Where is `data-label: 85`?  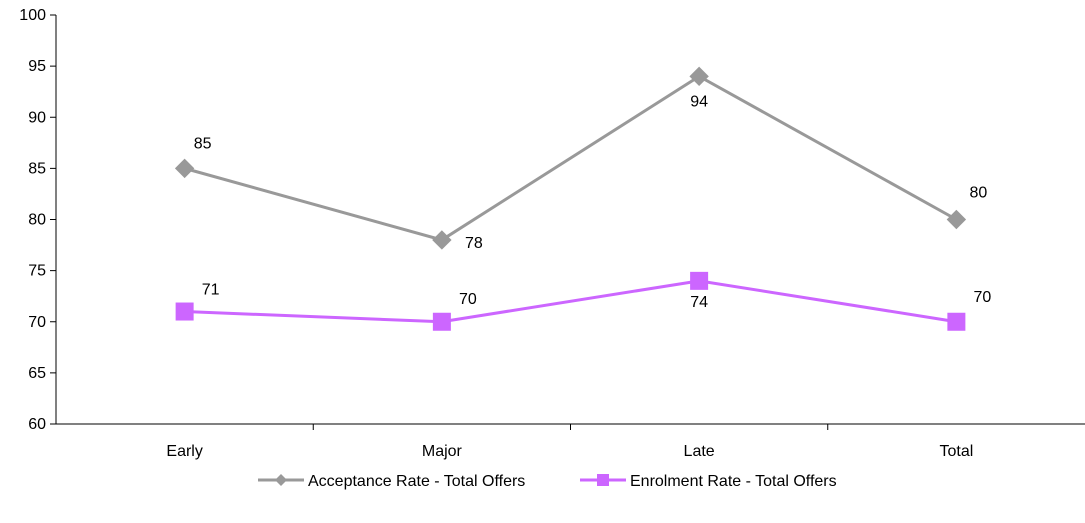
data-label: 85 is located at coordinates (203, 143).